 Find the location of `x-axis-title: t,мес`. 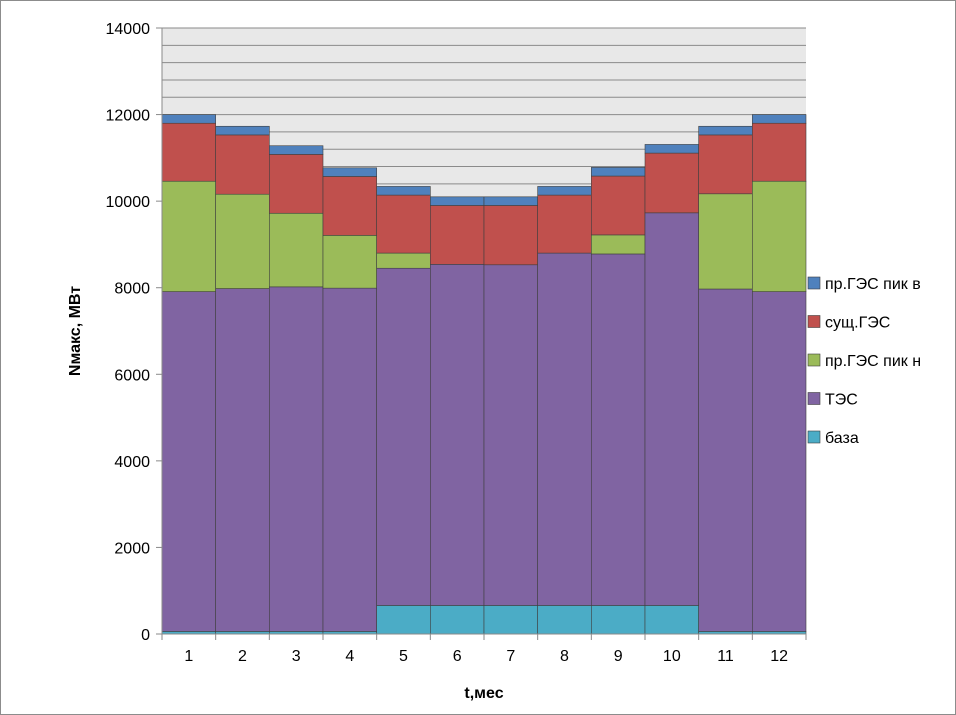

x-axis-title: t,мес is located at coordinates (483, 693).